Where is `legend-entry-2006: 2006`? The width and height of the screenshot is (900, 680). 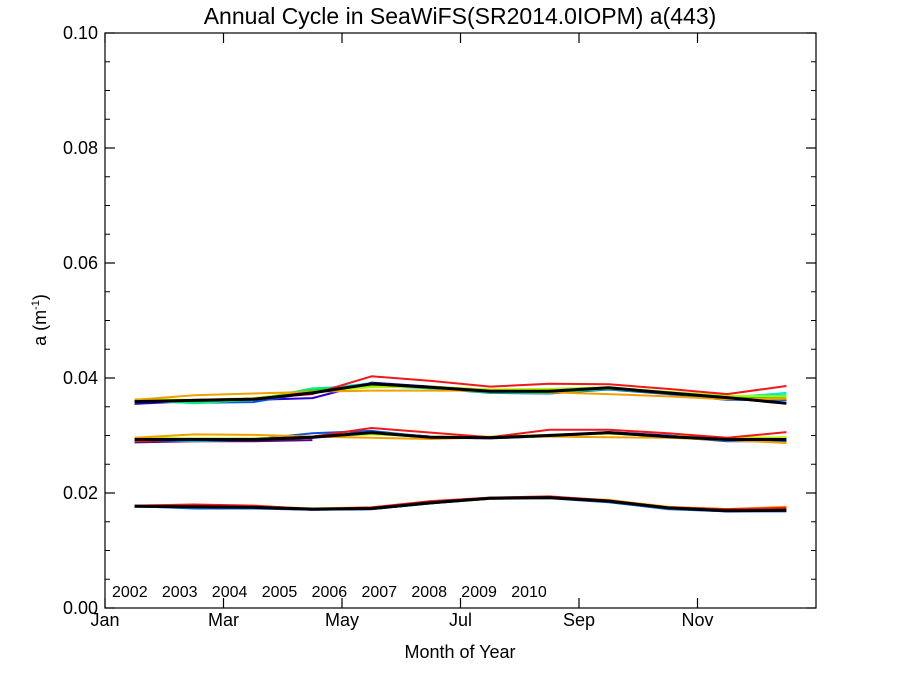 legend-entry-2006: 2006 is located at coordinates (330, 592).